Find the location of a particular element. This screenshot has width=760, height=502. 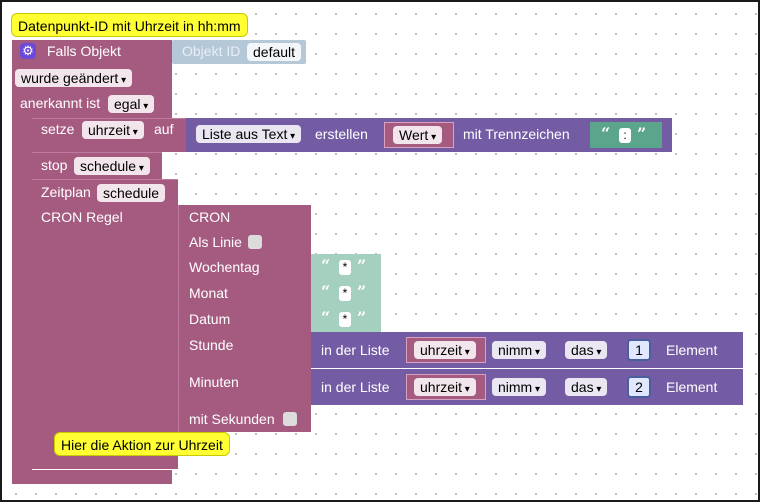

minutes-in-list-label: in der Liste is located at coordinates (355, 387).